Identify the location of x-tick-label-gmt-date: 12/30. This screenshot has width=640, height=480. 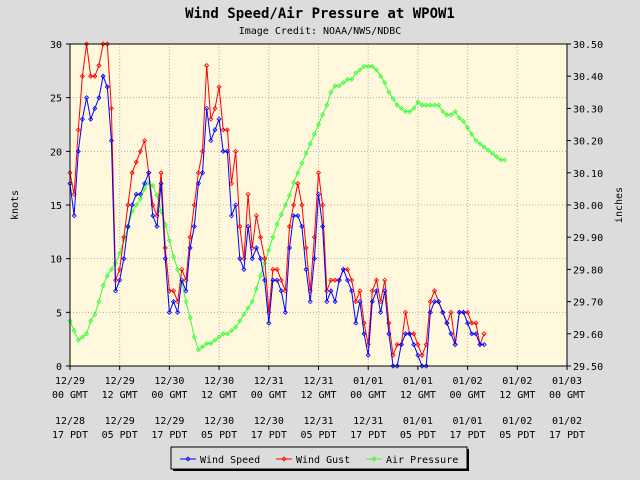
(219, 381).